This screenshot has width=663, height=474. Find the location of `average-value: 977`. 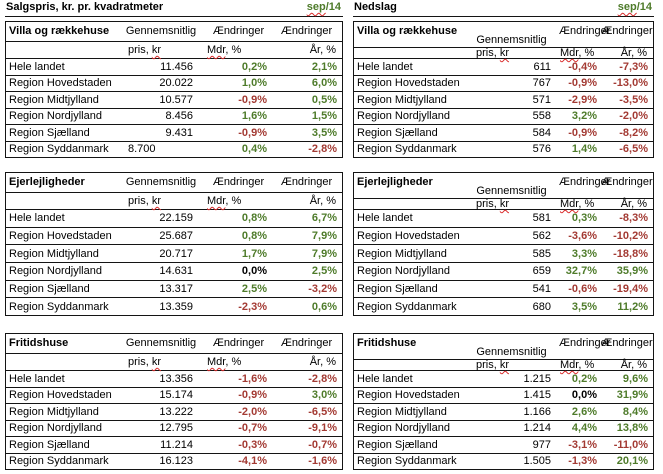

average-value: 977 is located at coordinates (541, 444).